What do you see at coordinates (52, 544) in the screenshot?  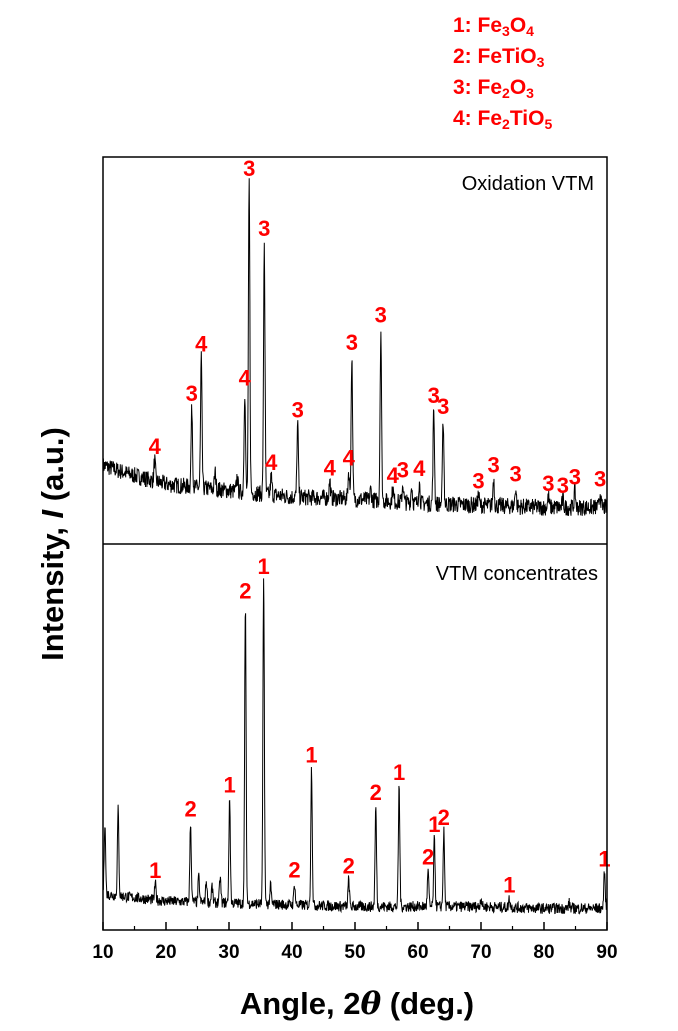 I see `y-axis-label: Intensity, I (a.u.)` at bounding box center [52, 544].